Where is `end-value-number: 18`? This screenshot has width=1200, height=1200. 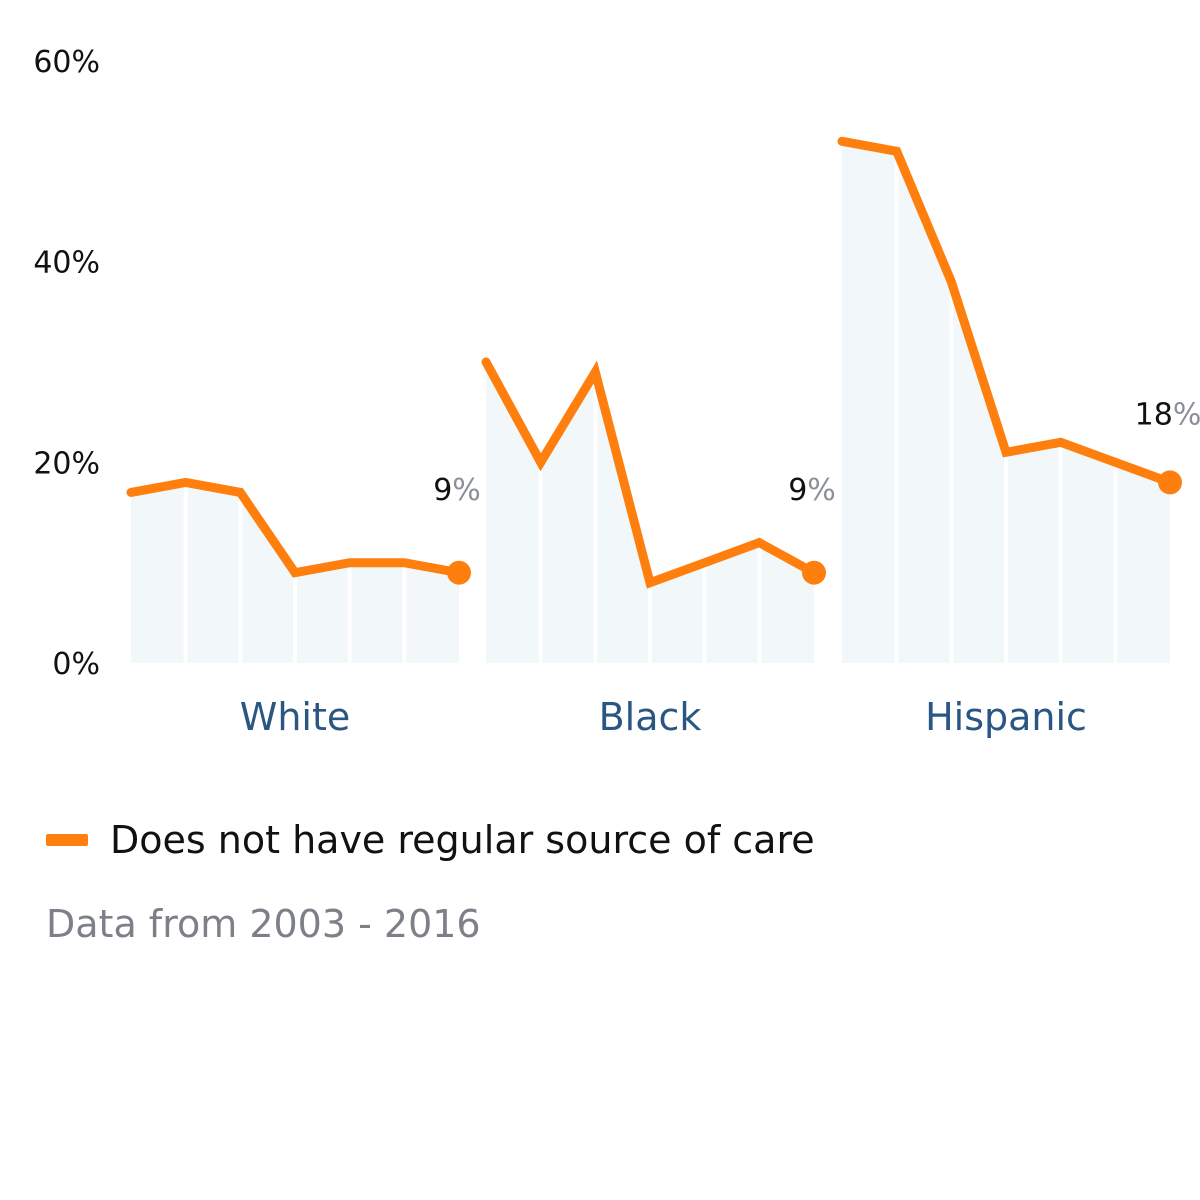
end-value-number: 18 is located at coordinates (1154, 414).